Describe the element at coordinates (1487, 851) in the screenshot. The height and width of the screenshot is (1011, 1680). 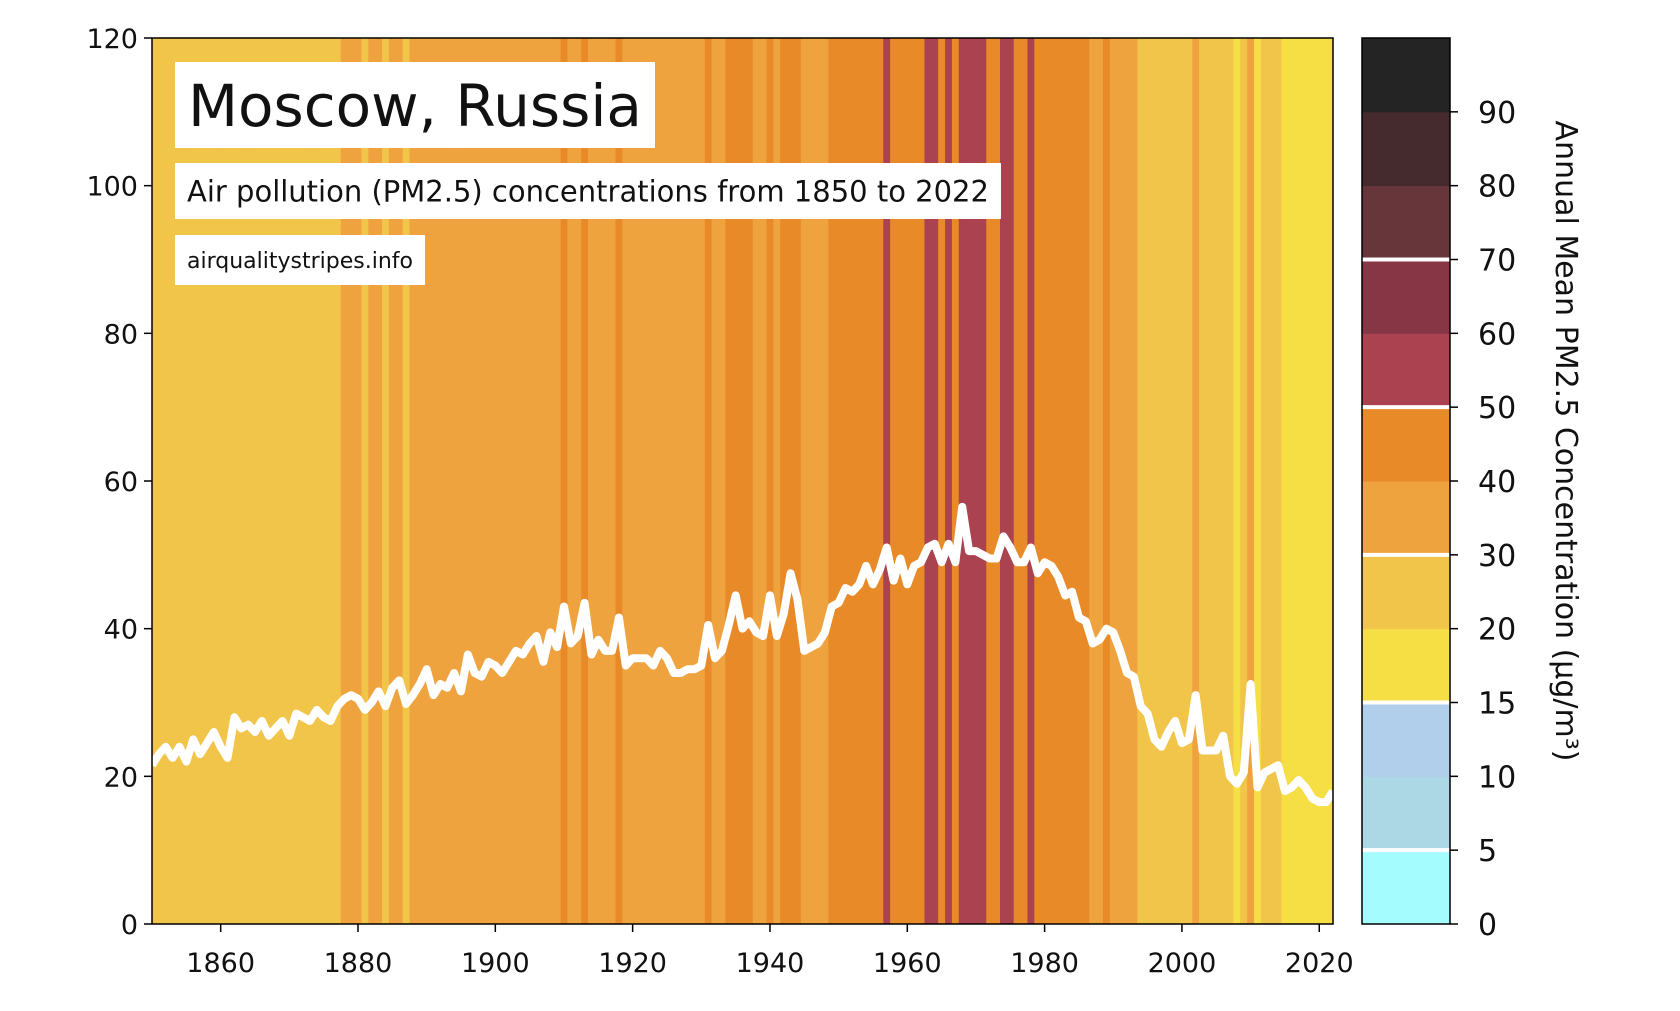
I see `colorbar-tick-label: 5` at that location.